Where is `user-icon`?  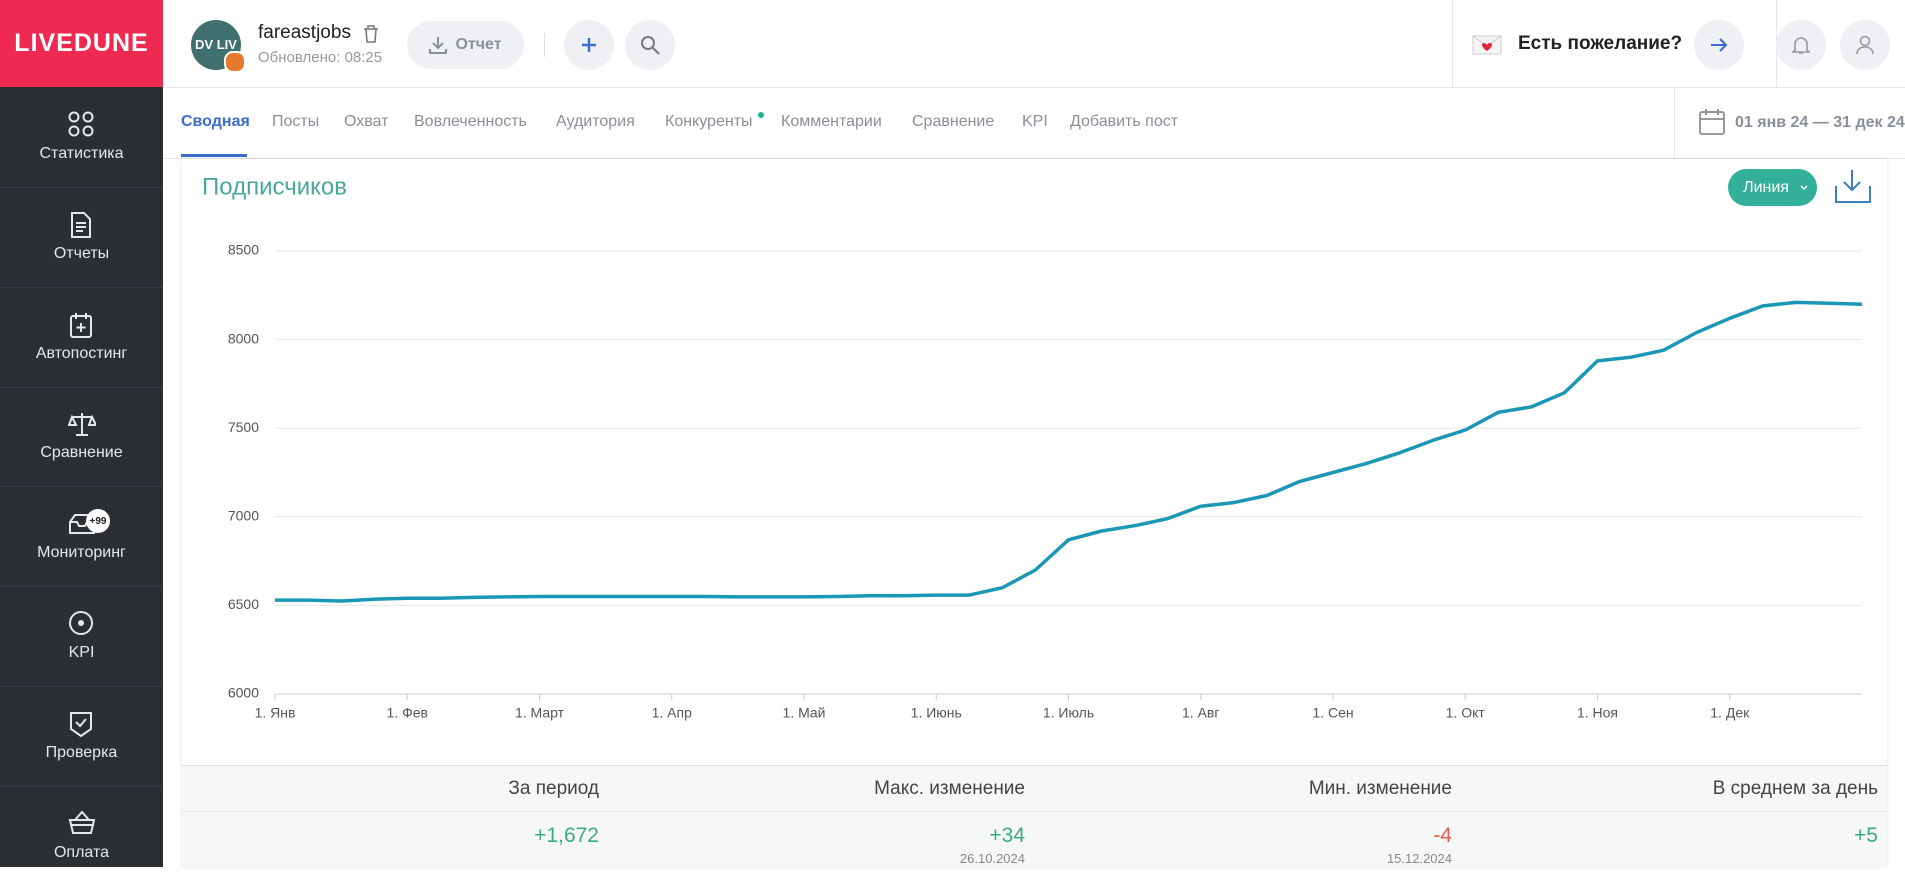 user-icon is located at coordinates (1865, 45).